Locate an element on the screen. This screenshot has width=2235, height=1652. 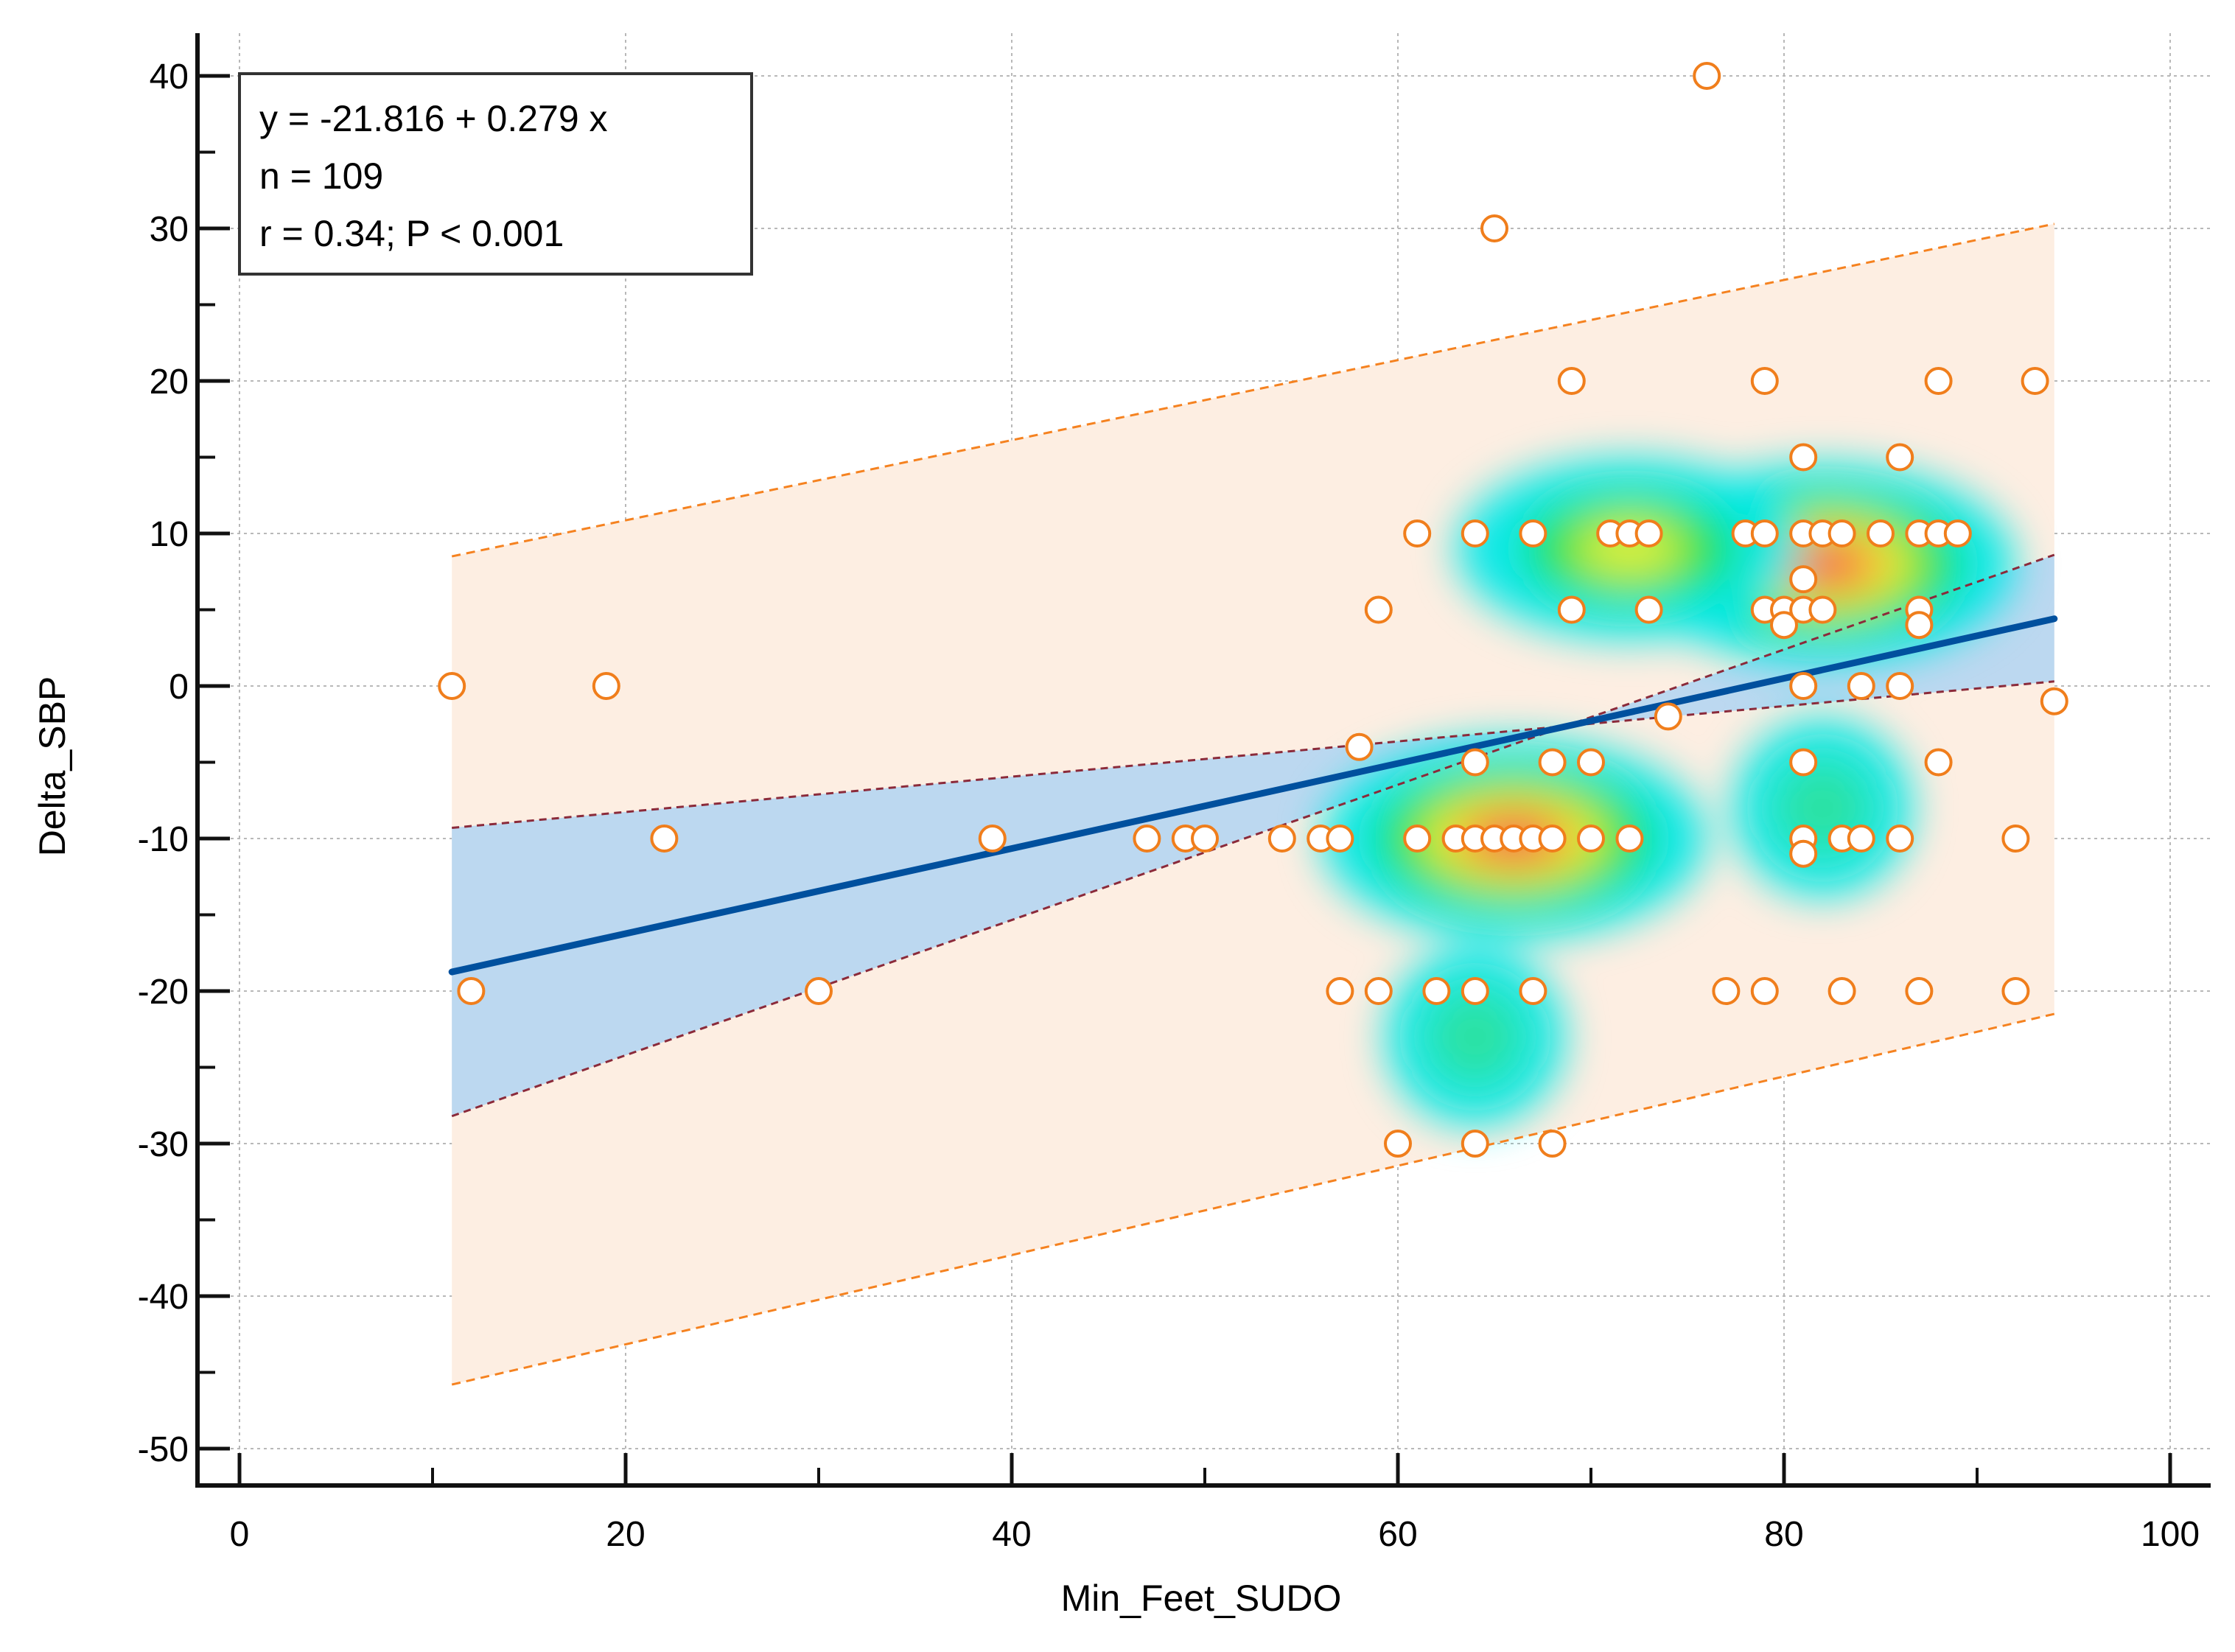
confidence-lower-line is located at coordinates (1253, 755).